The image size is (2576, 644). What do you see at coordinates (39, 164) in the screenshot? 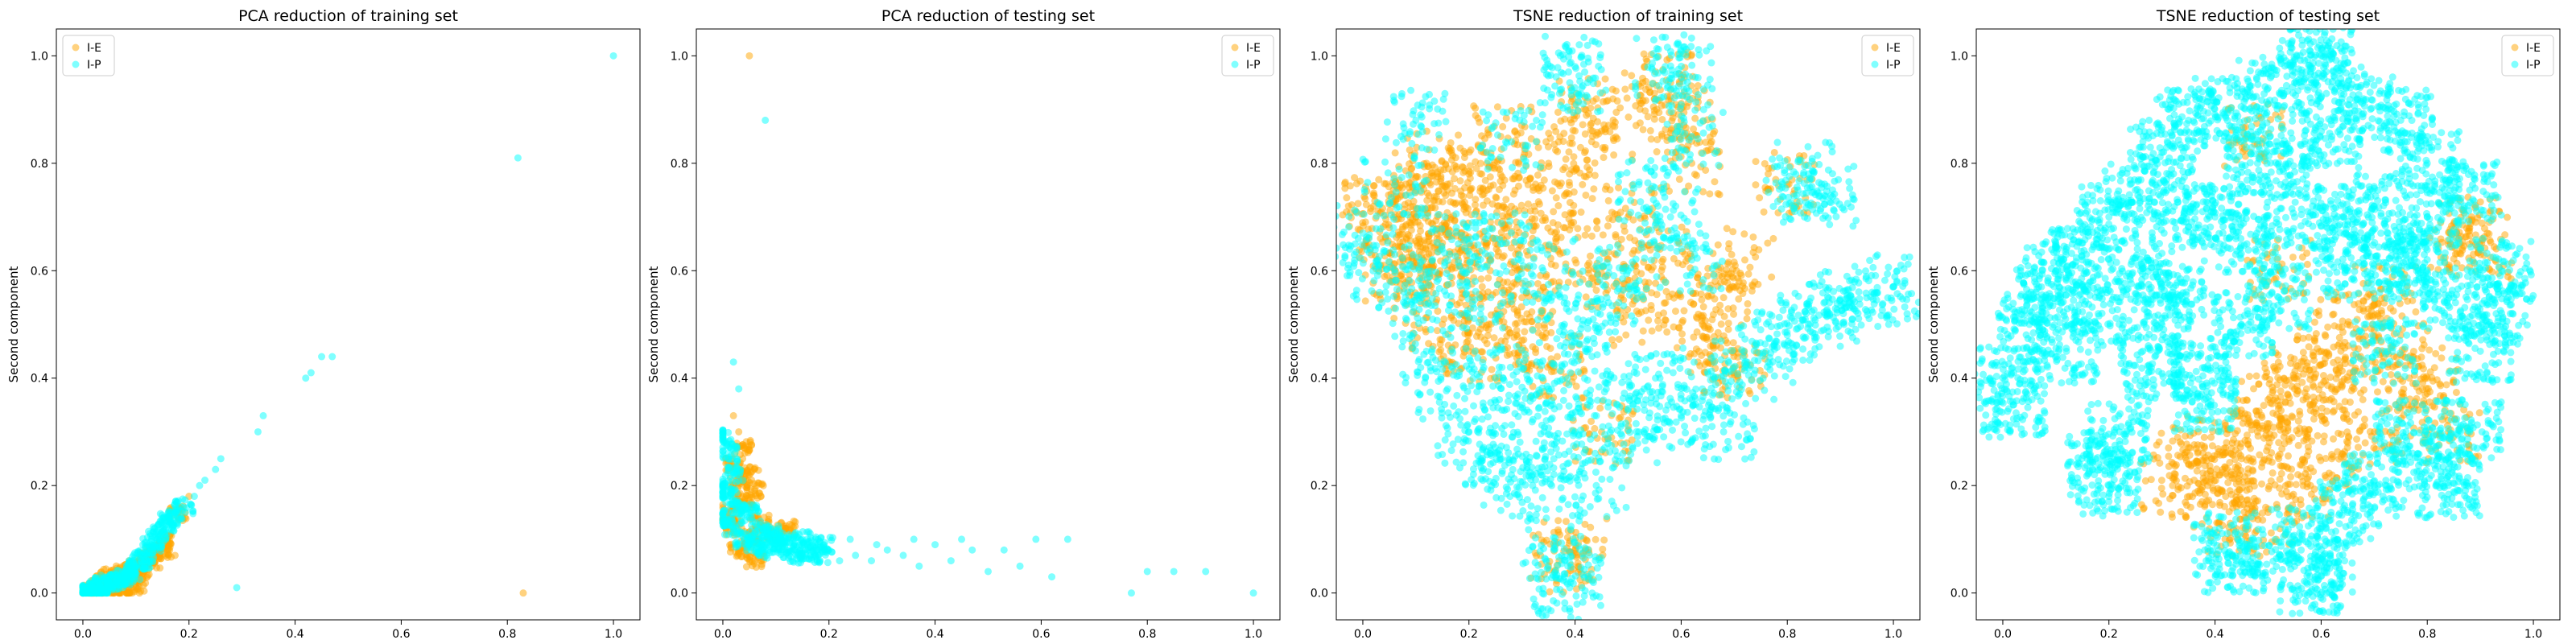
I see `y-tick-label: 0.8` at bounding box center [39, 164].